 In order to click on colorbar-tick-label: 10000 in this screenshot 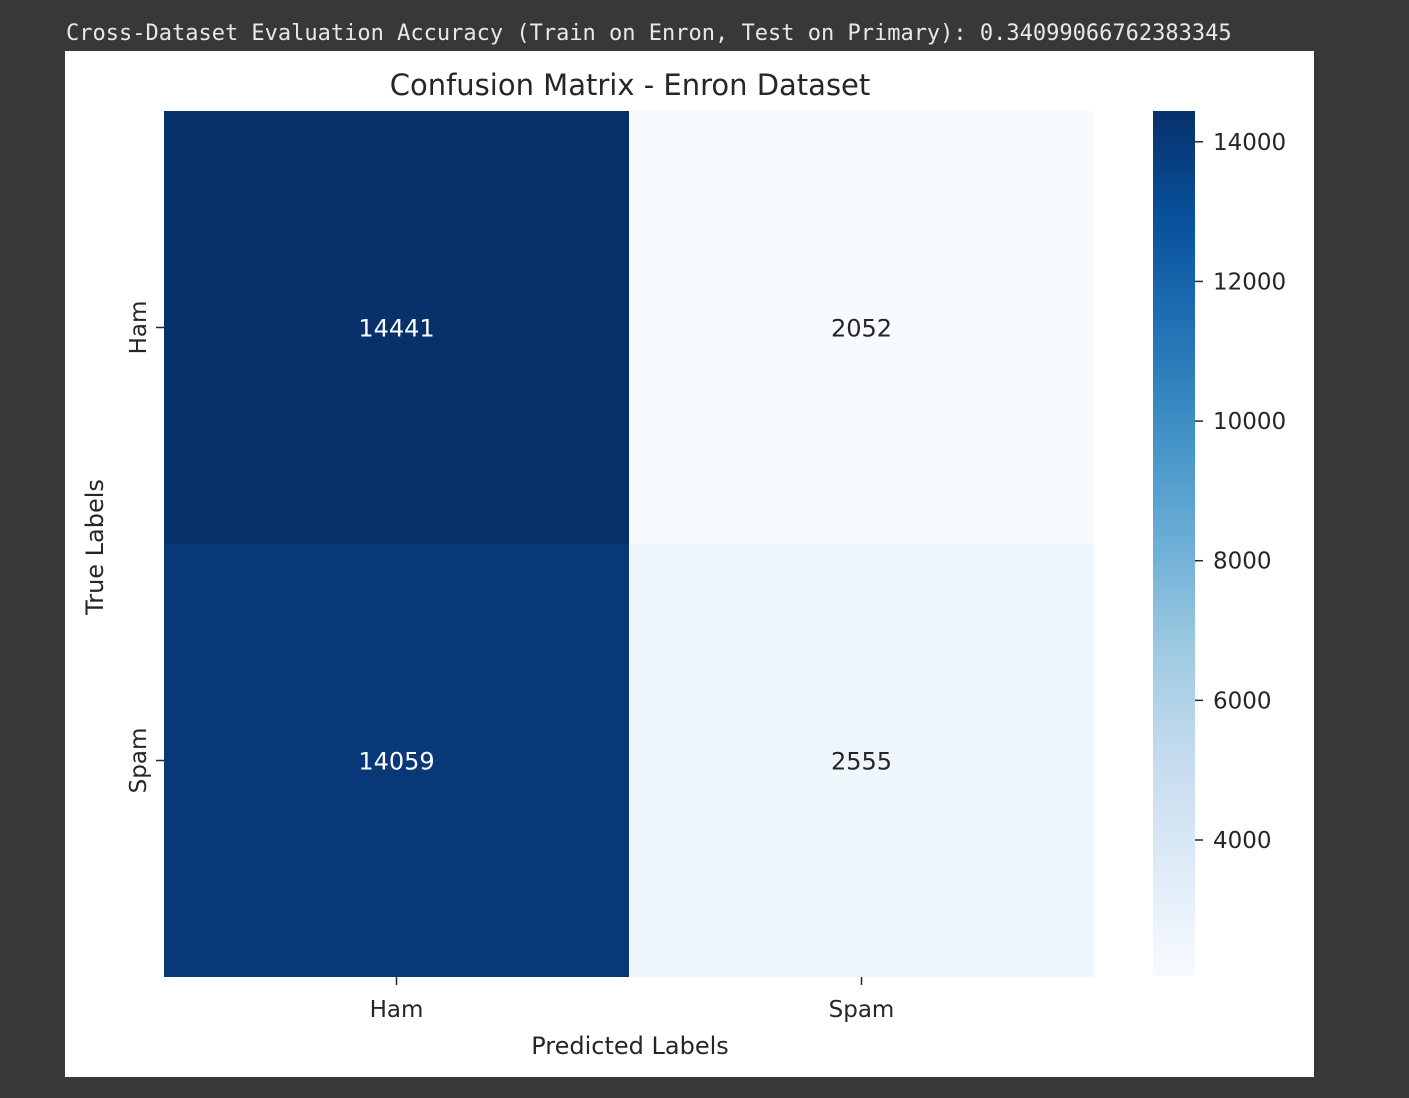, I will do `click(1249, 422)`.